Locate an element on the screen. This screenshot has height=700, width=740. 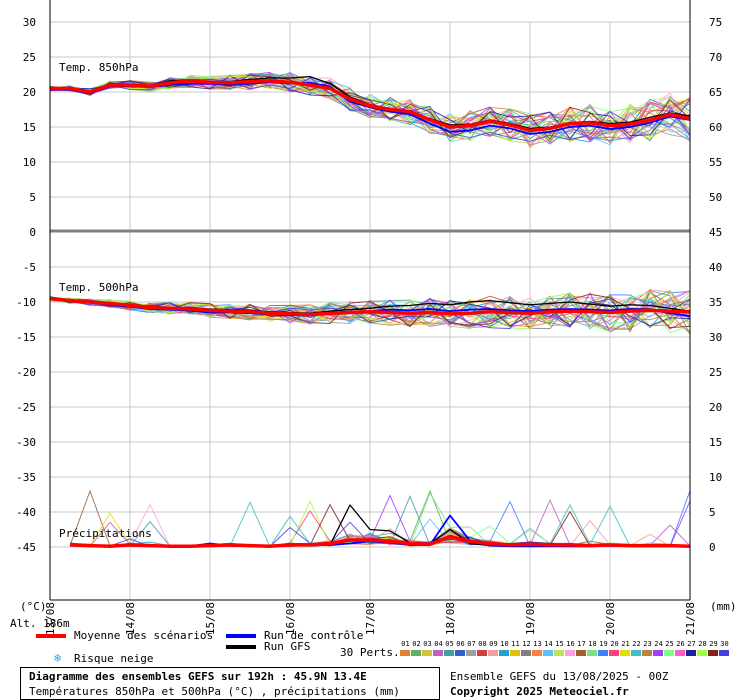
x-date-label: 18/08 is located at coordinates (450, 618).